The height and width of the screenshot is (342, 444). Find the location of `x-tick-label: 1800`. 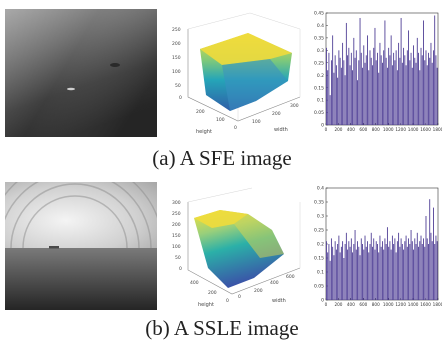

x-tick-label: 1800 is located at coordinates (437, 304).